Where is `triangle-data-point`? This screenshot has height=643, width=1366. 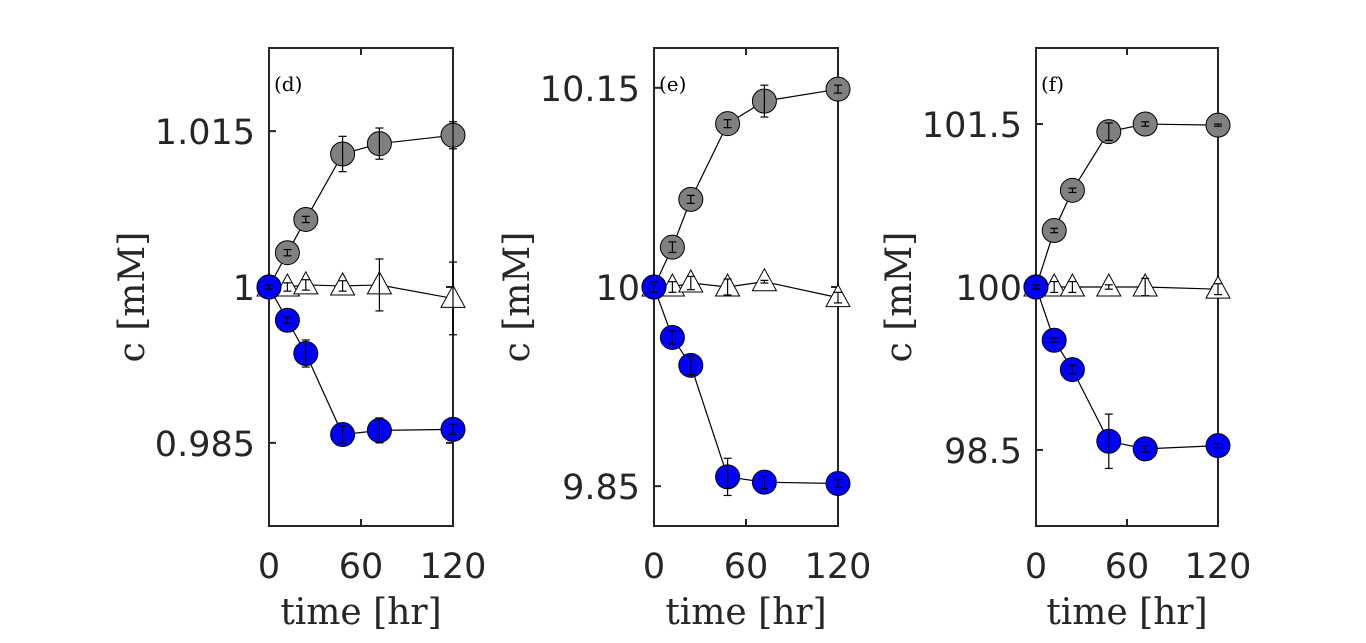
triangle-data-point is located at coordinates (764, 279).